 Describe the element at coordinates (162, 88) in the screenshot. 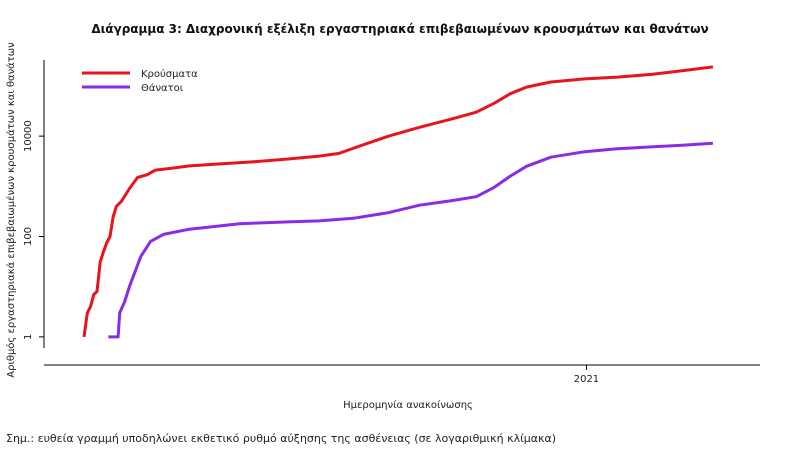

I see `legend-label-deaths: Θάνατοι` at that location.